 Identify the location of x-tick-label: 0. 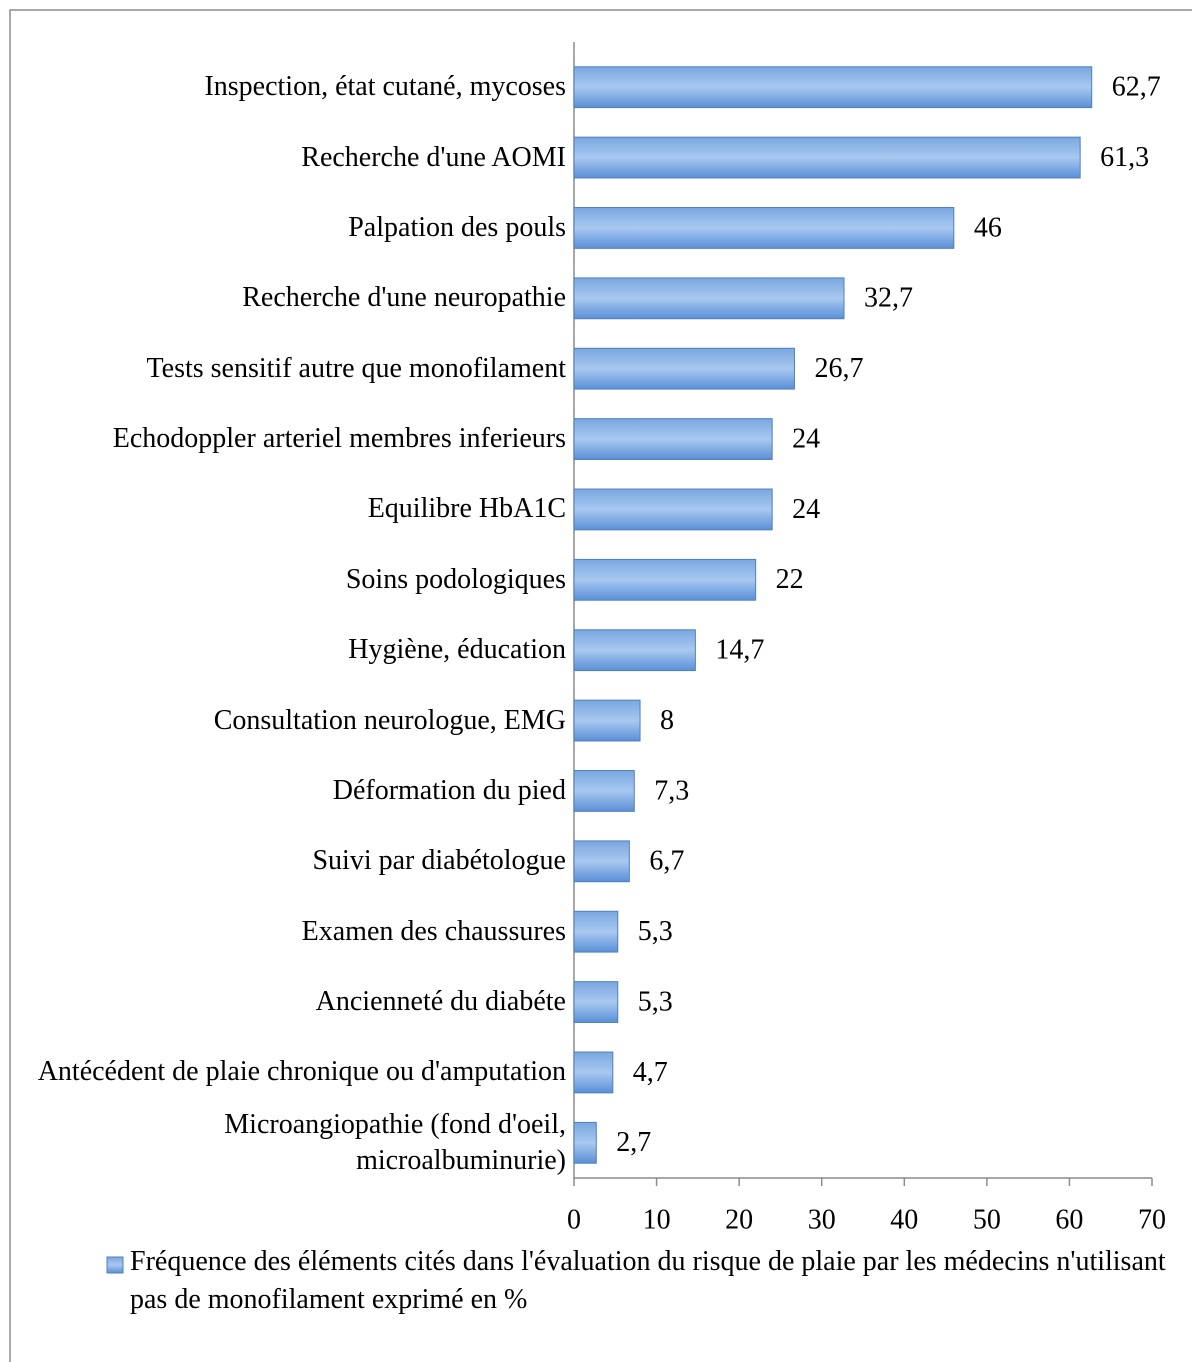
(574, 1219).